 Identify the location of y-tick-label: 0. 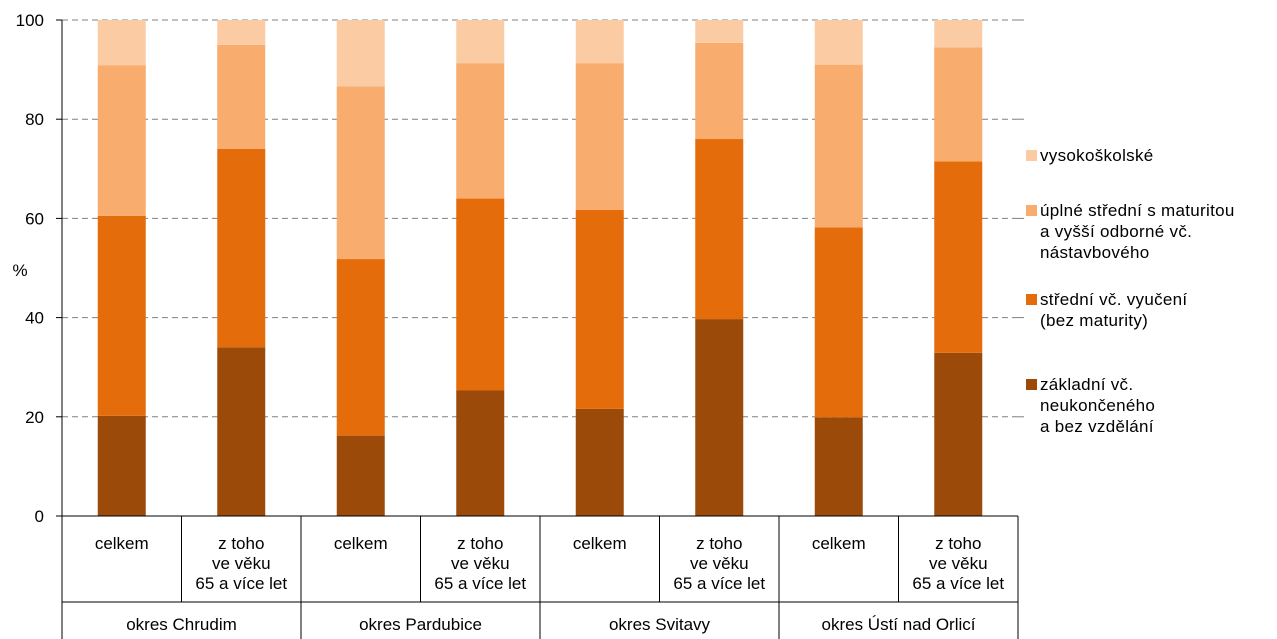
(39, 516).